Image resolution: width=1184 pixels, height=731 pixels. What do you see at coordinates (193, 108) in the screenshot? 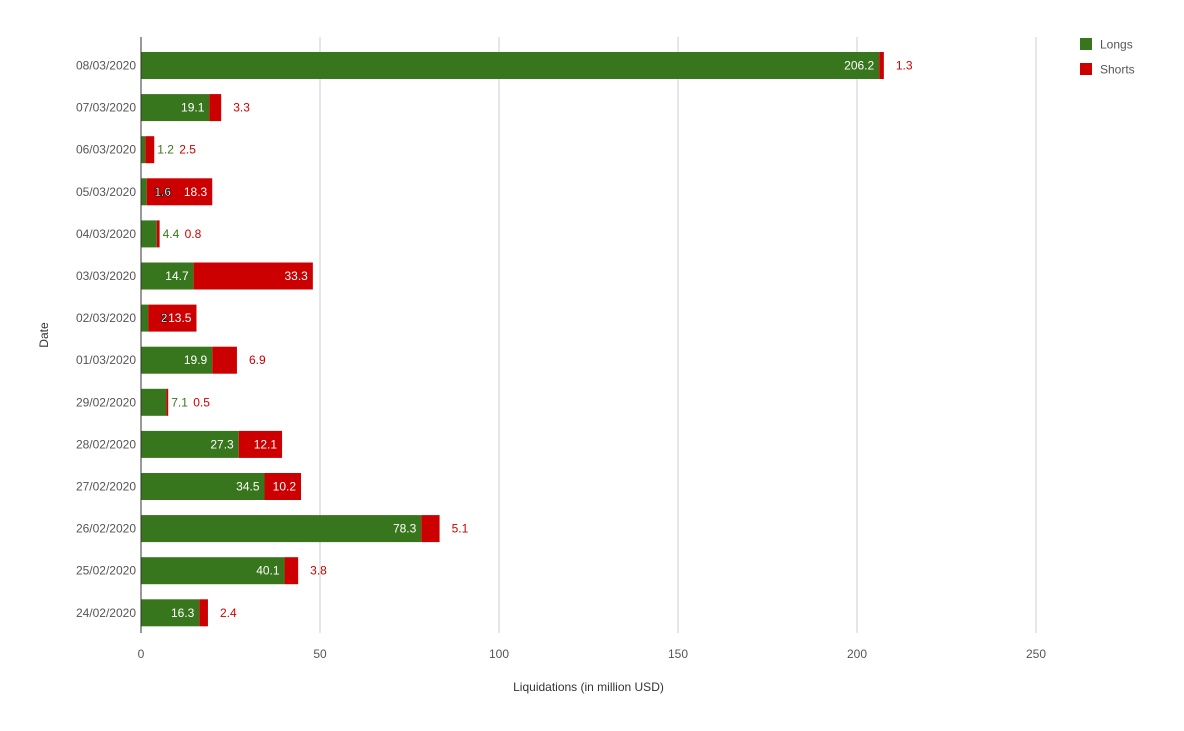
I see `data-label-longs: 19.1` at bounding box center [193, 108].